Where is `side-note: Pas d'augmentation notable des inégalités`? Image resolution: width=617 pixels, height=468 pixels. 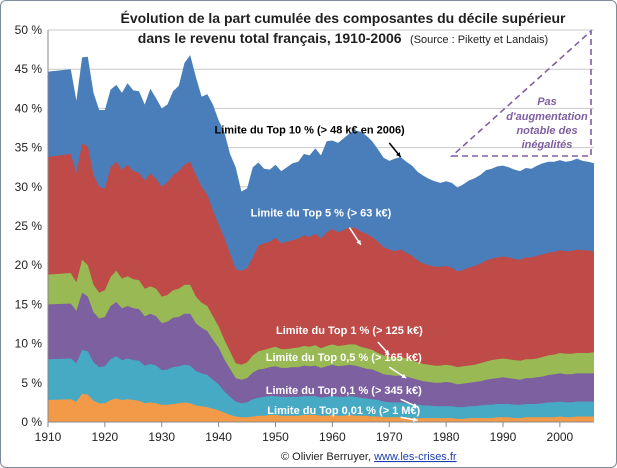 side-note: Pas d'augmentation notable des inégalités is located at coordinates (520, 93).